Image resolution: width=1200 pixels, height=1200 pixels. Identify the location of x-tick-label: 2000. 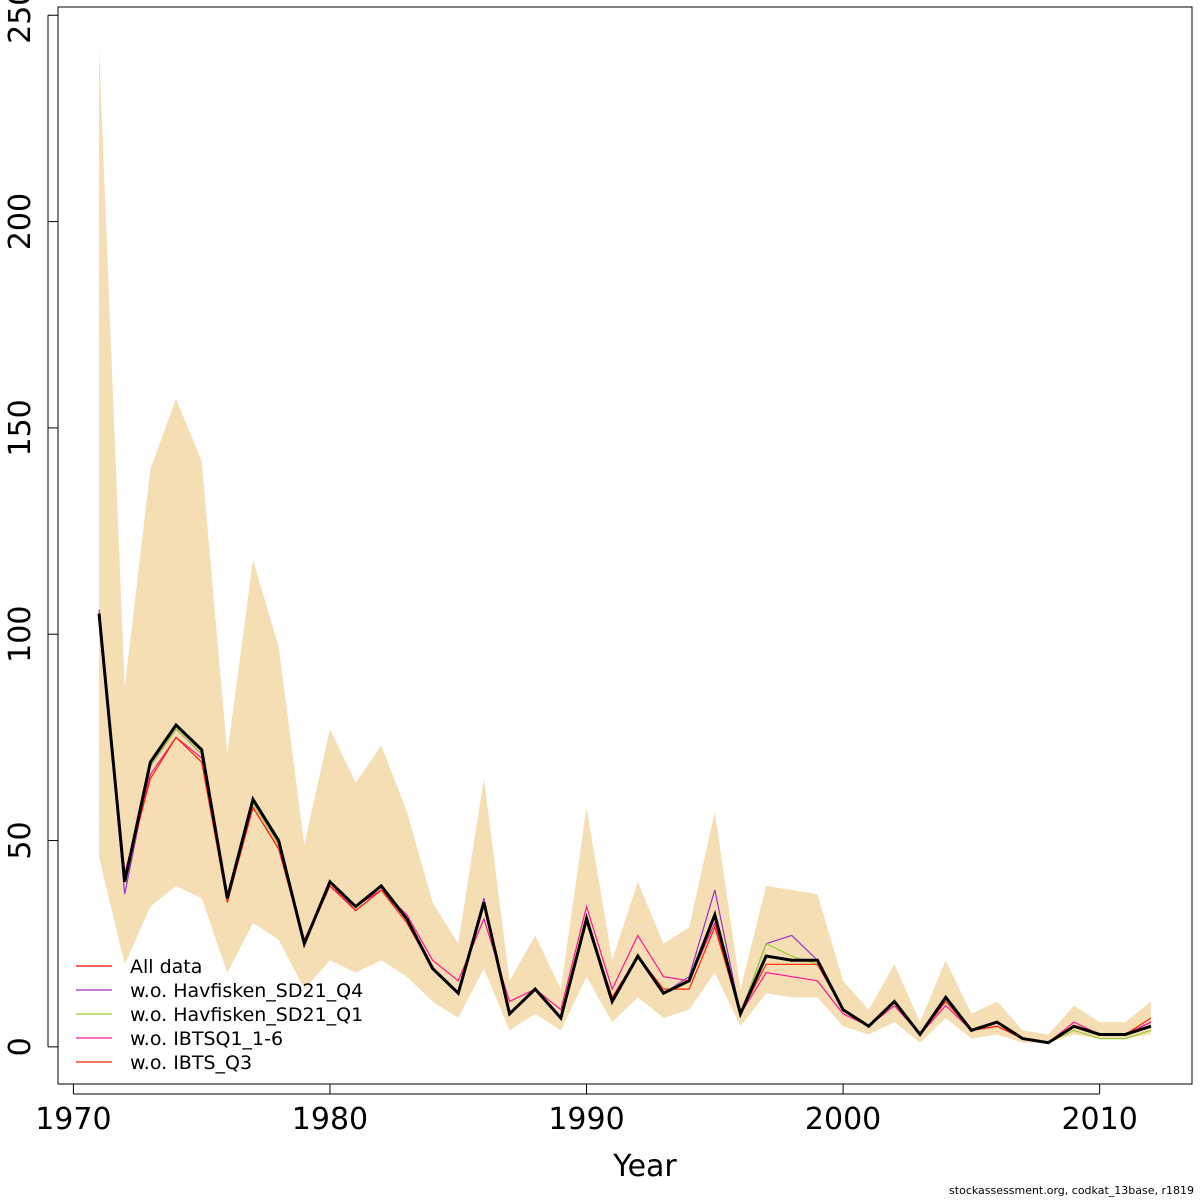
(843, 1119).